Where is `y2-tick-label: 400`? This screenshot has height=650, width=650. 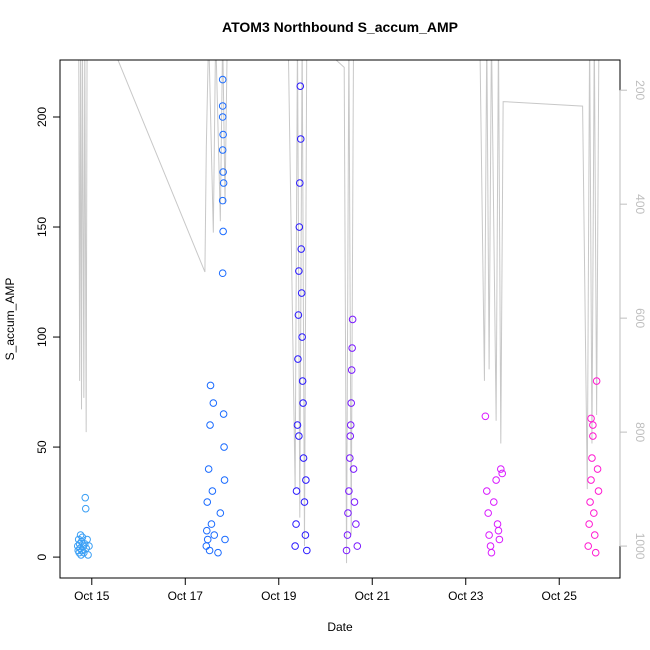 y2-tick-label: 400 is located at coordinates (640, 204).